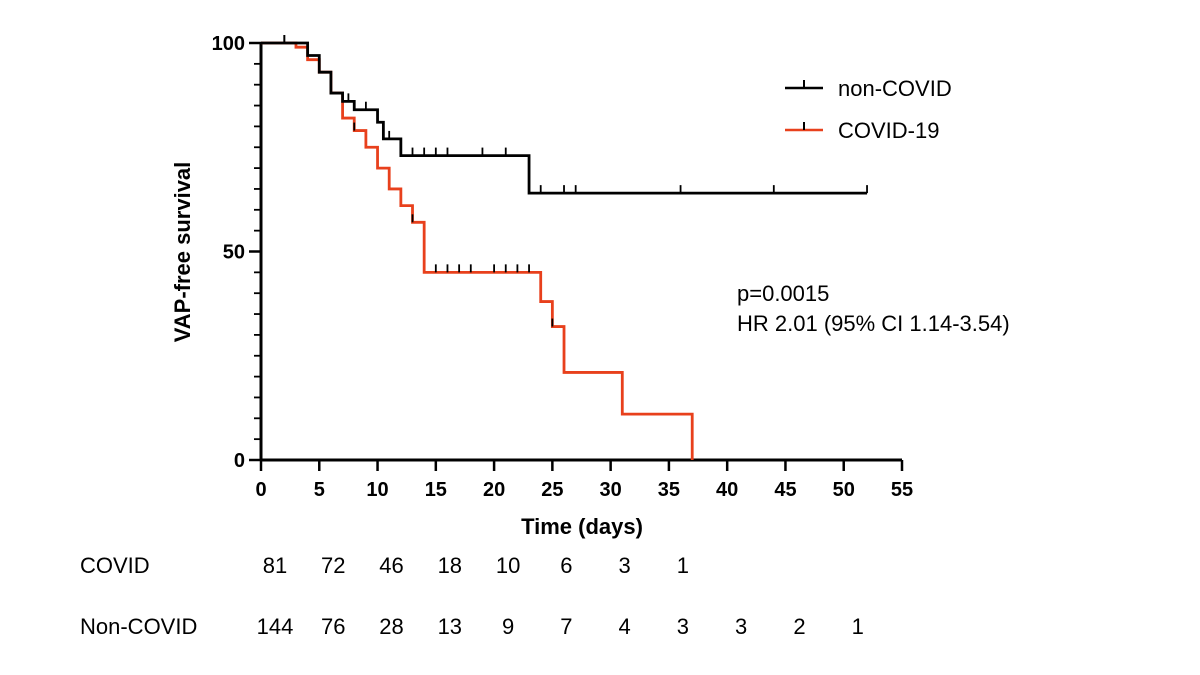 This screenshot has width=1200, height=675. I want to click on legend-label-covid: COVID-19, so click(888, 130).